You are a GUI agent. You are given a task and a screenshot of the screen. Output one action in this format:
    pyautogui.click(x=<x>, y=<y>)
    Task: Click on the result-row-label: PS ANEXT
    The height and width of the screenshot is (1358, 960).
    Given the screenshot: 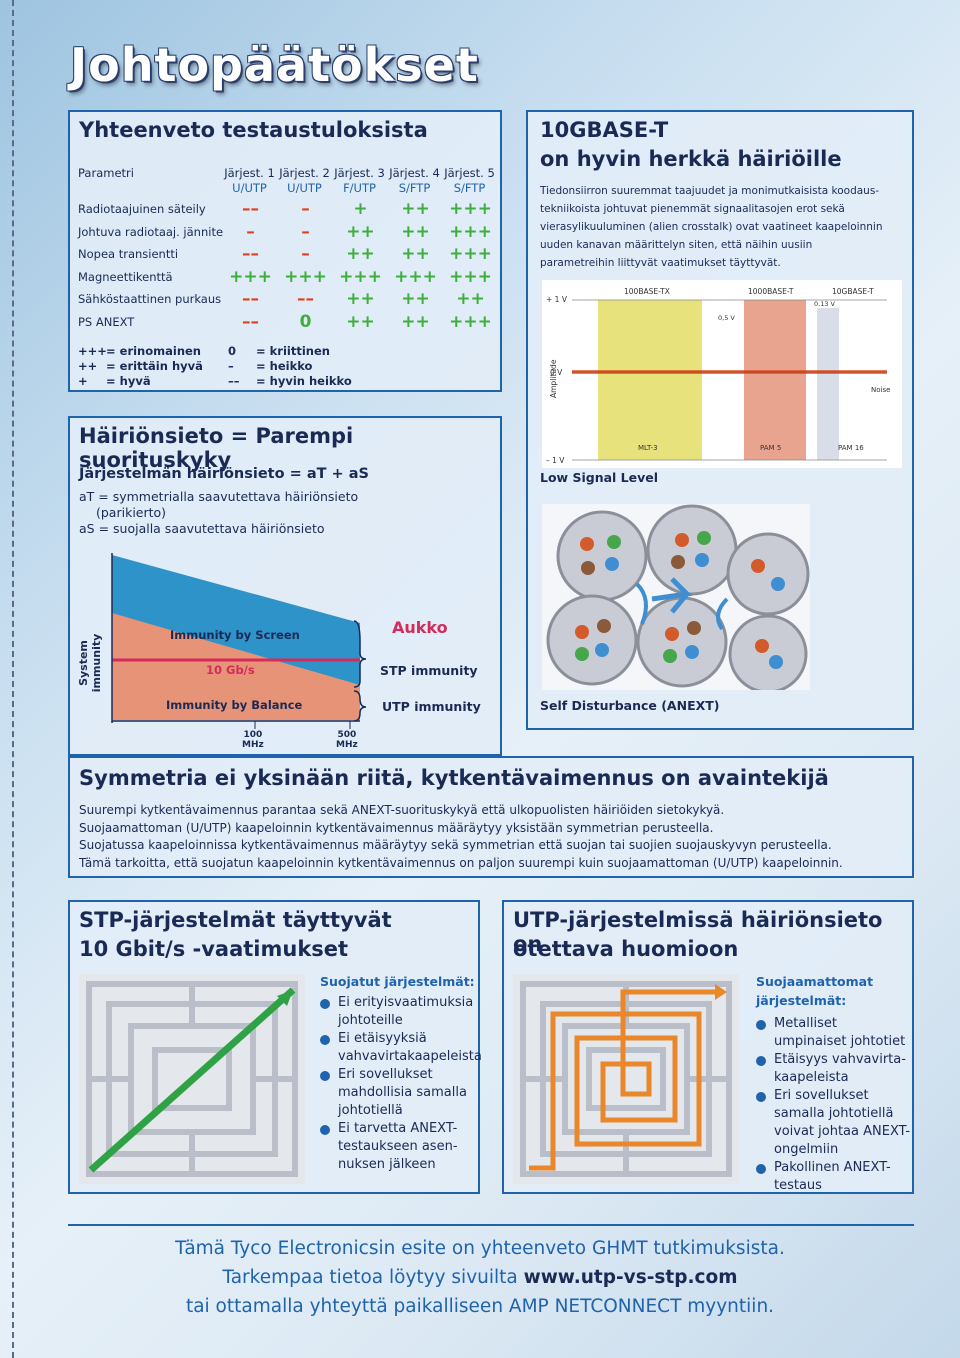 What is the action you would take?
    pyautogui.click(x=106, y=321)
    